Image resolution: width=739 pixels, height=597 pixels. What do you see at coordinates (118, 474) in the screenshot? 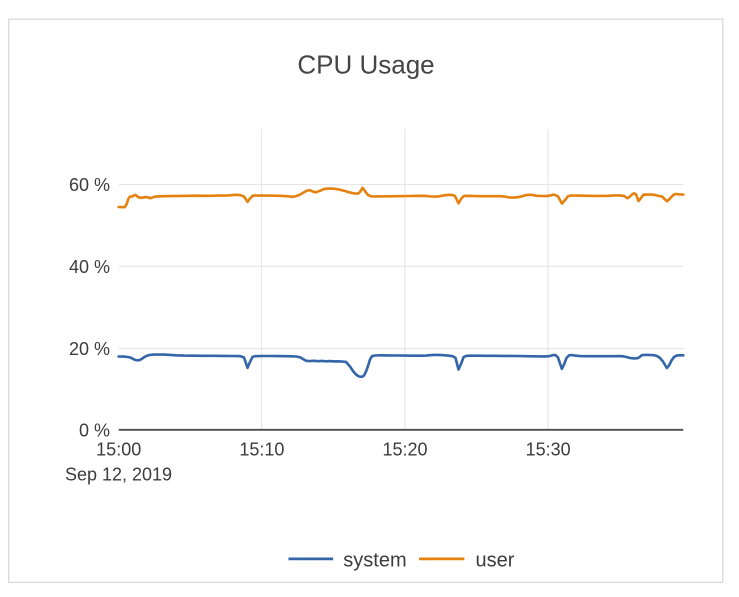
I see `svg-text: Sep 12, 2019` at bounding box center [118, 474].